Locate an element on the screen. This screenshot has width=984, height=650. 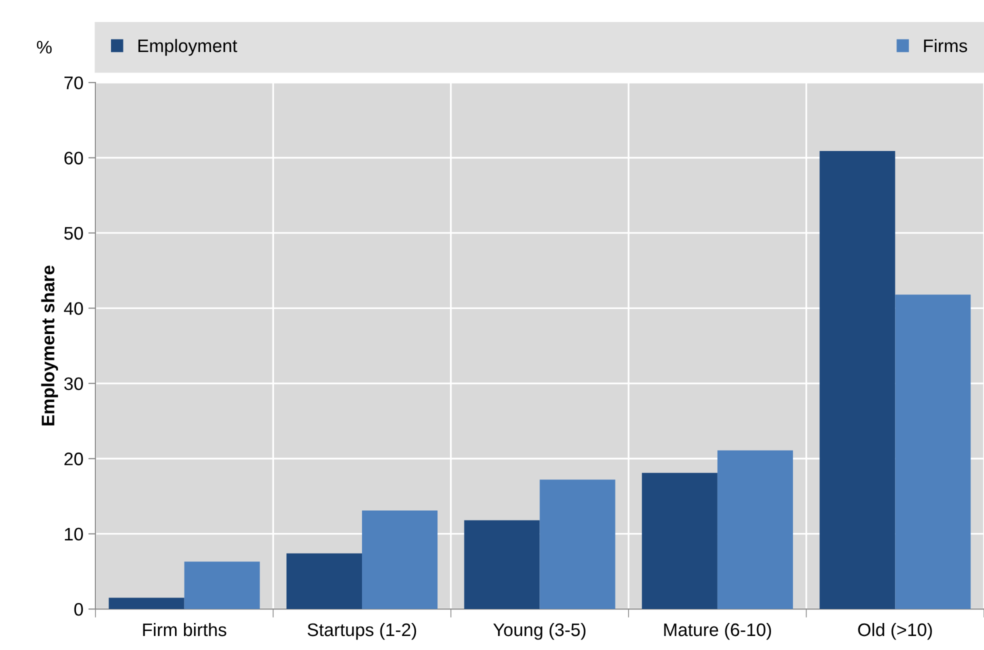
y-tick-label: 60 is located at coordinates (73, 158).